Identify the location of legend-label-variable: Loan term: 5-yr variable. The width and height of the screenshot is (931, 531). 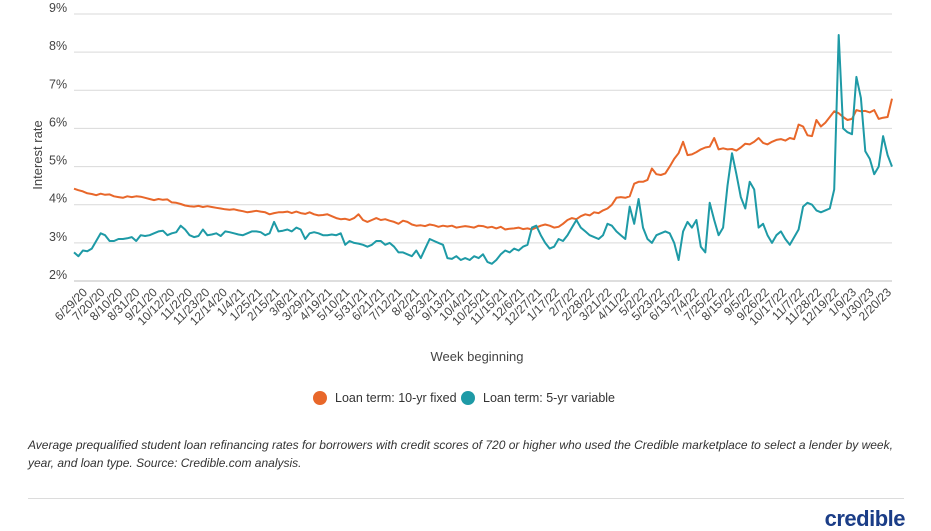
(549, 398).